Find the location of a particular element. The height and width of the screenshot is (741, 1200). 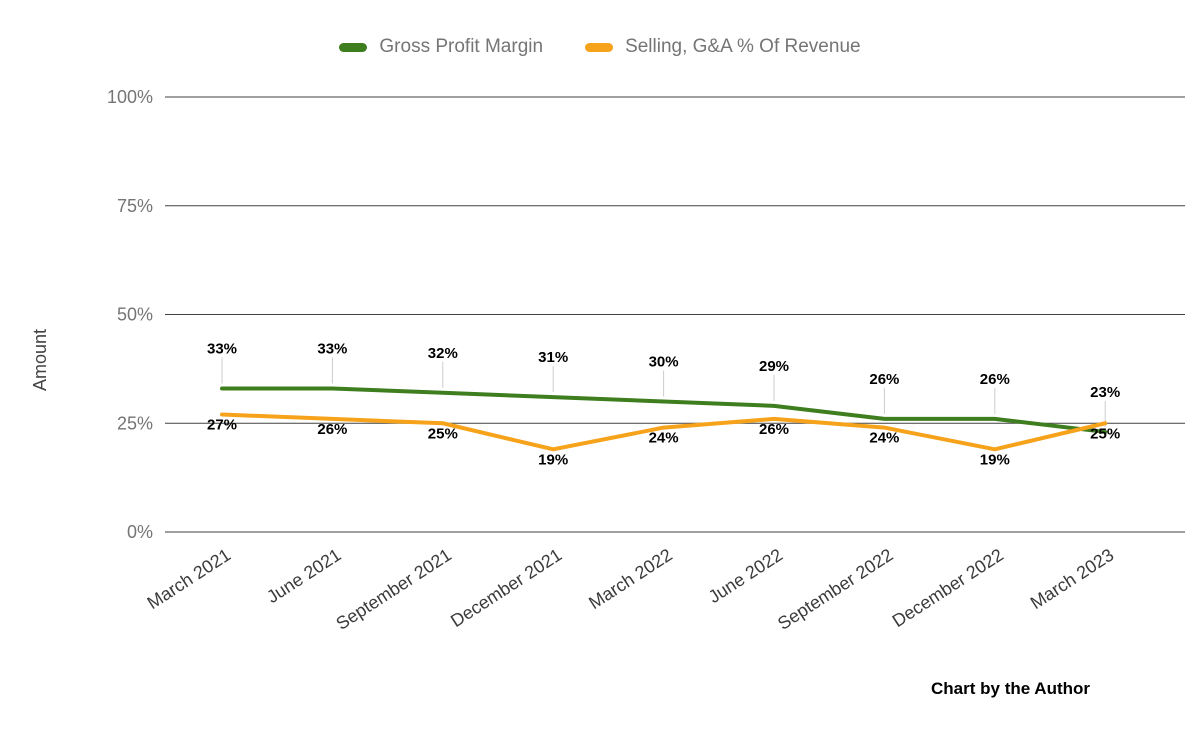

legend-swatch-green is located at coordinates (353, 47).